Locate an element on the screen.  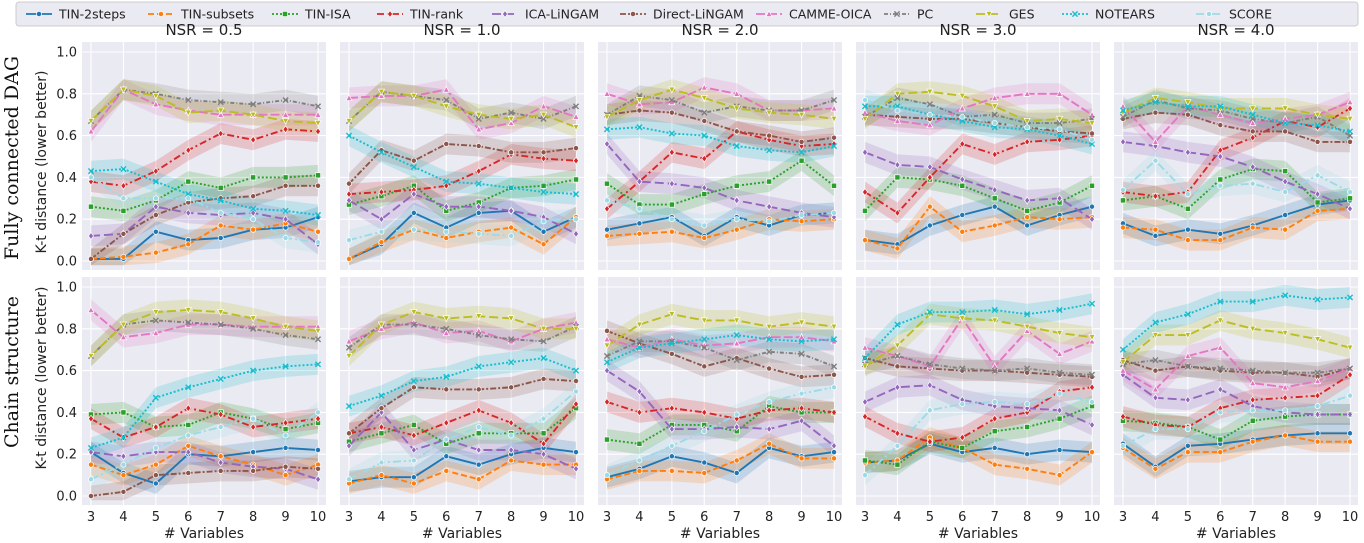
legend-marker-direct-lingam is located at coordinates (633, 14).